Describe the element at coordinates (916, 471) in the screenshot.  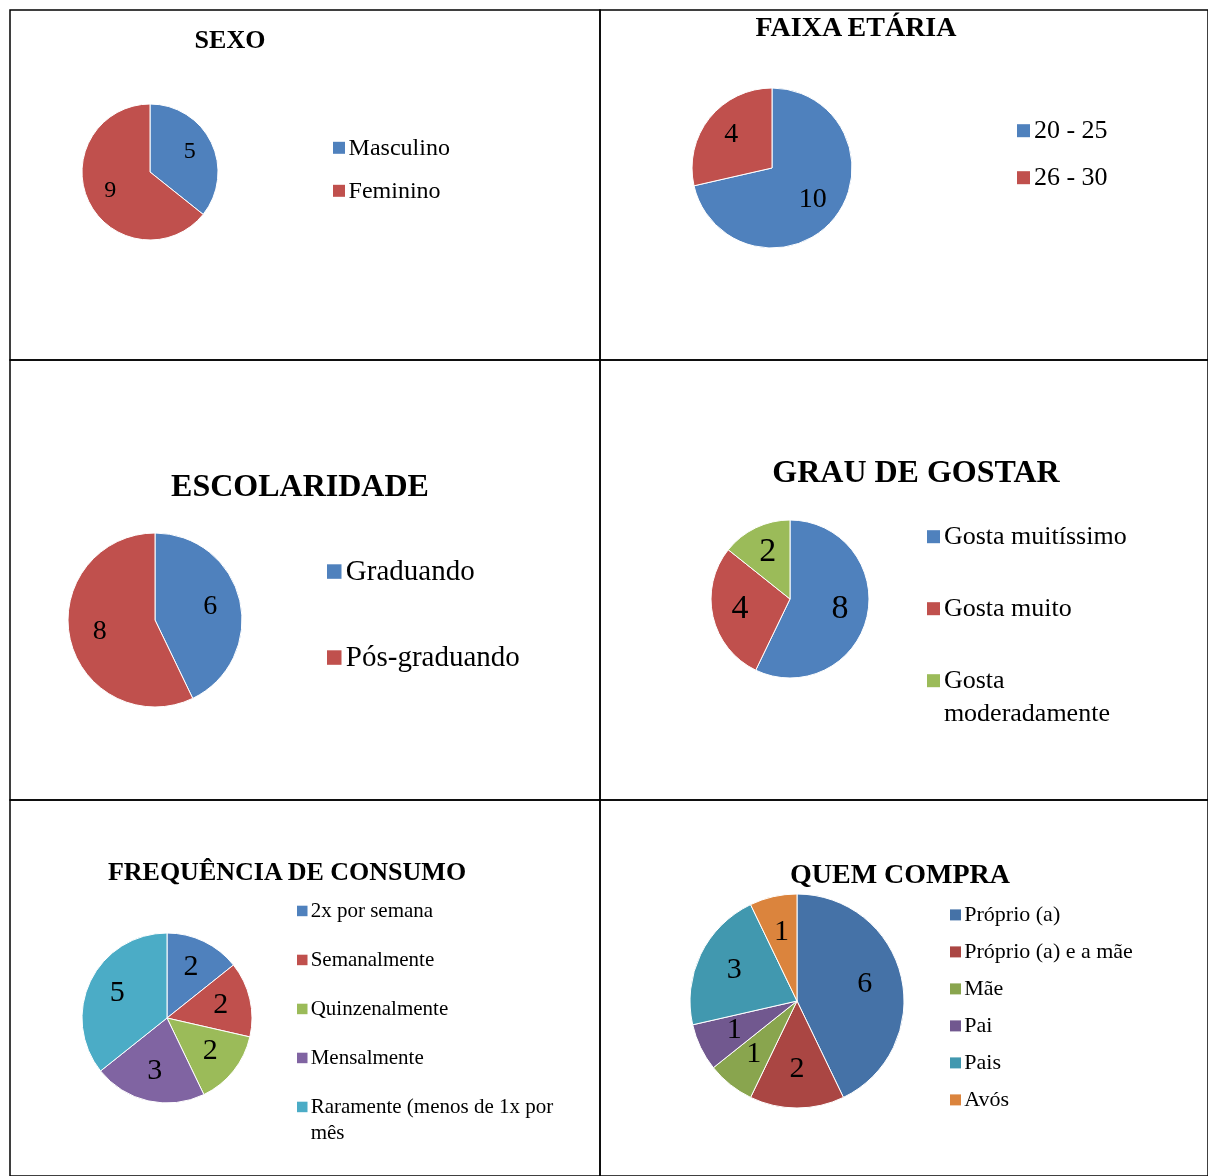
I see `chart-title: GRAU DE GOSTAR` at that location.